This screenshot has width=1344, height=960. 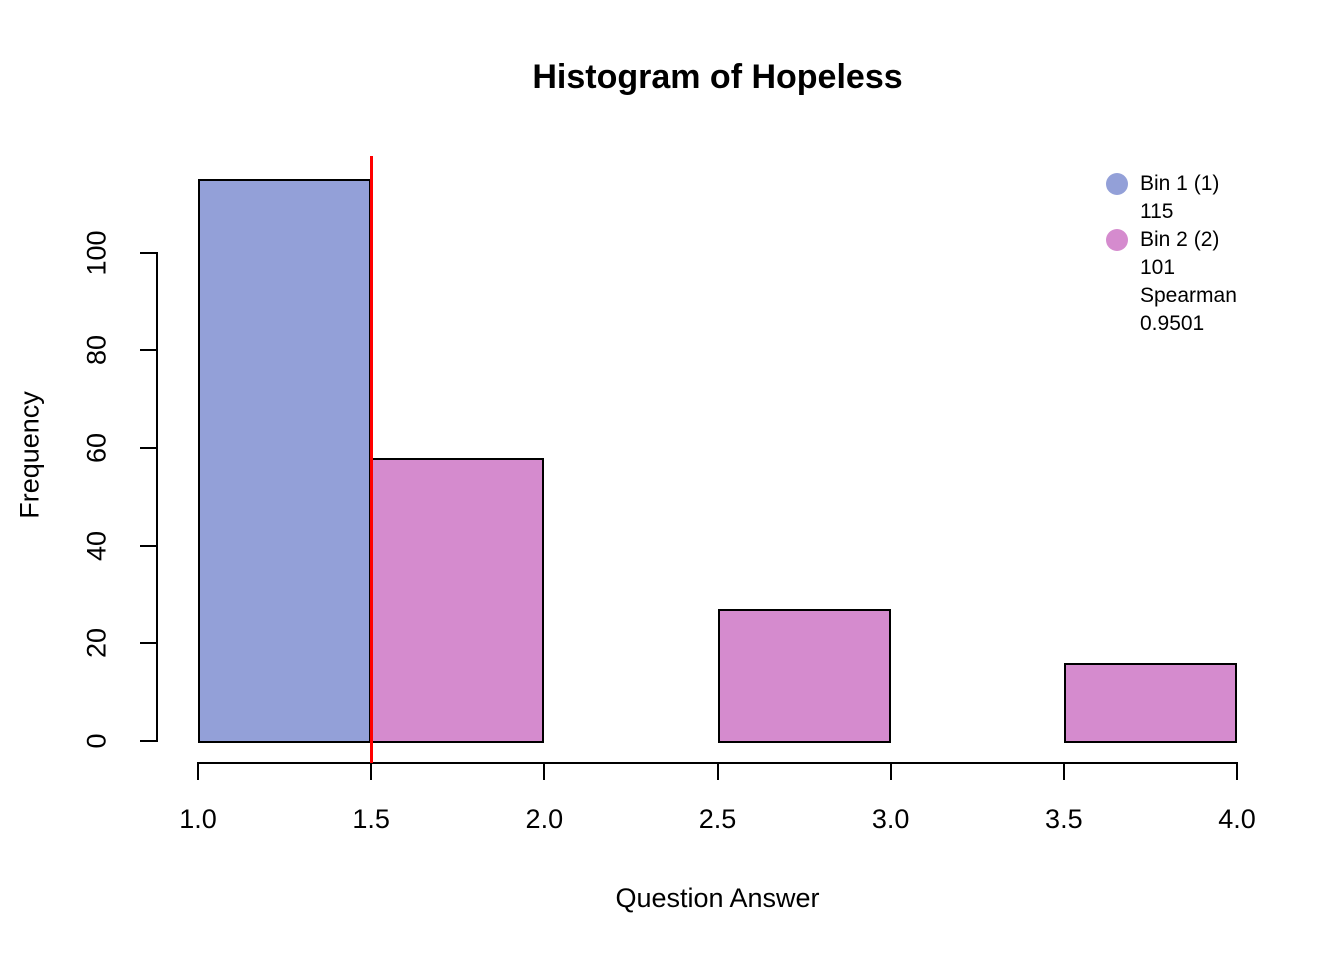 I want to click on x-tick-label: 4.0, so click(x=1237, y=819).